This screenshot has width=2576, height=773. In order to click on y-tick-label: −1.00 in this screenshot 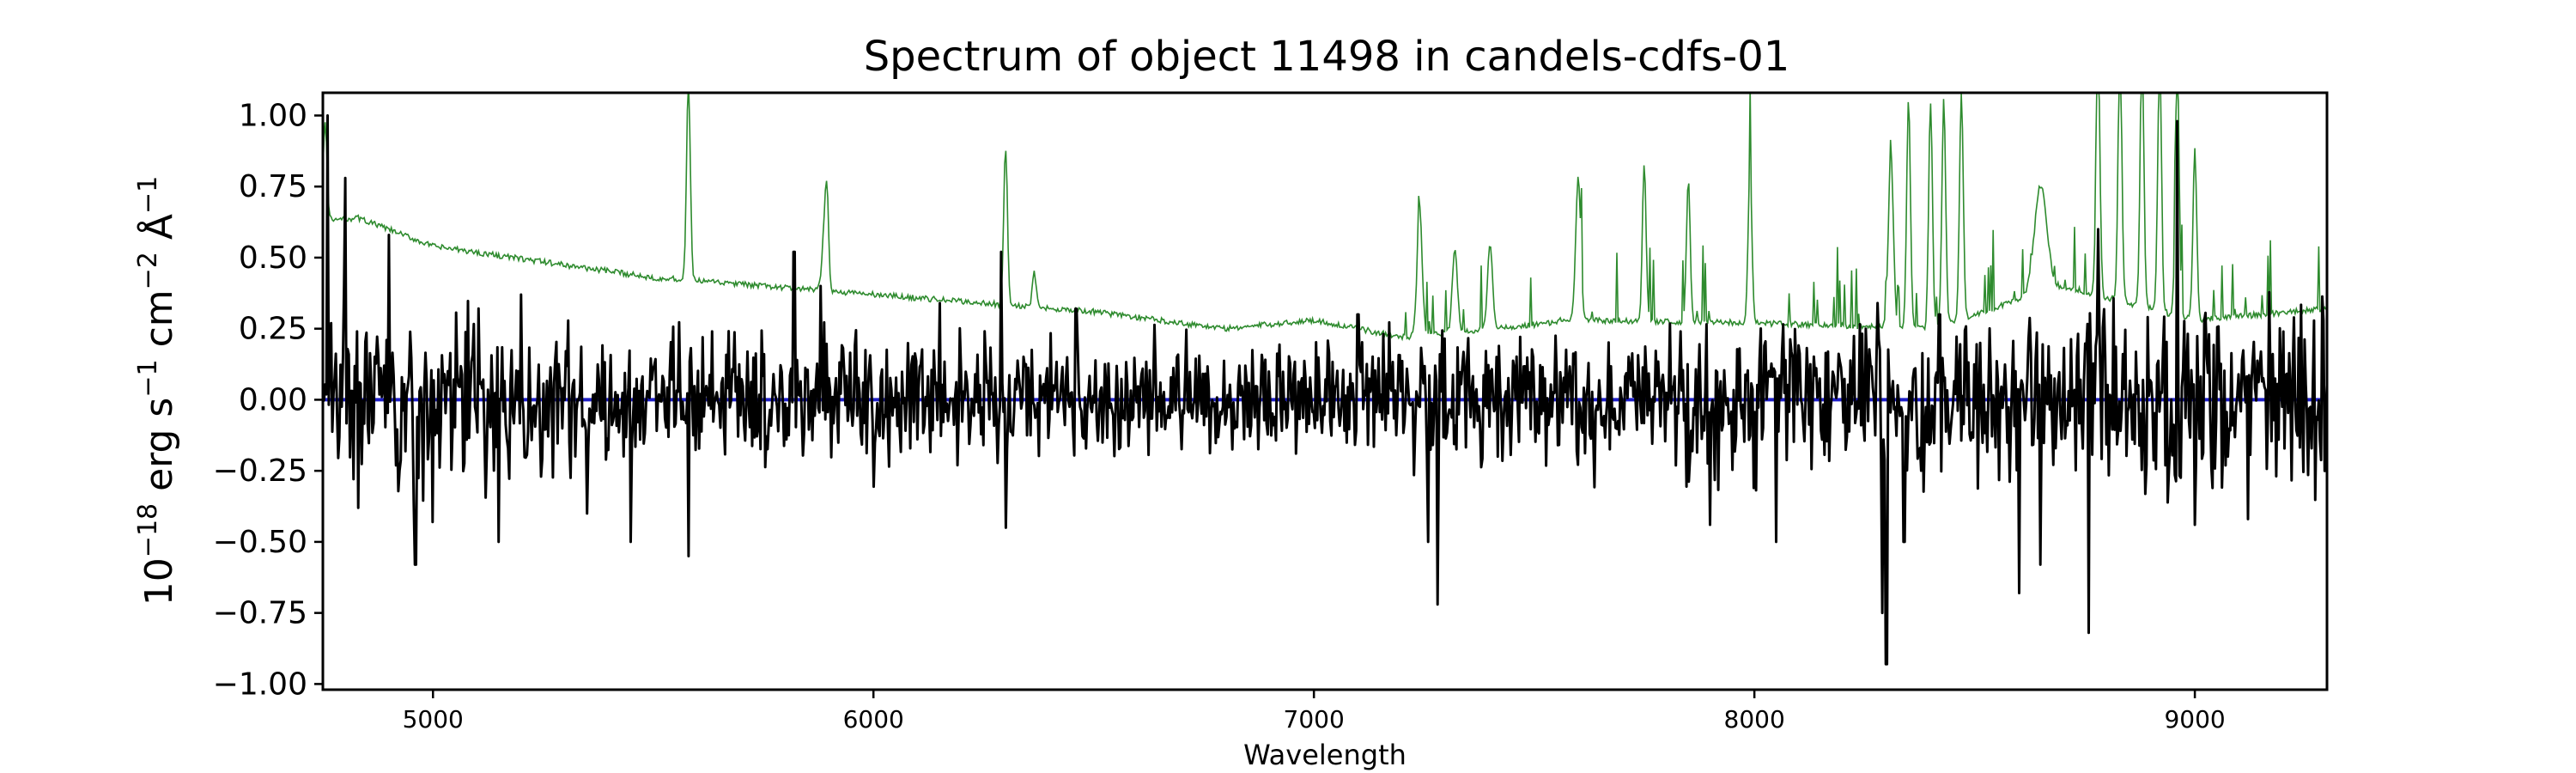, I will do `click(260, 684)`.